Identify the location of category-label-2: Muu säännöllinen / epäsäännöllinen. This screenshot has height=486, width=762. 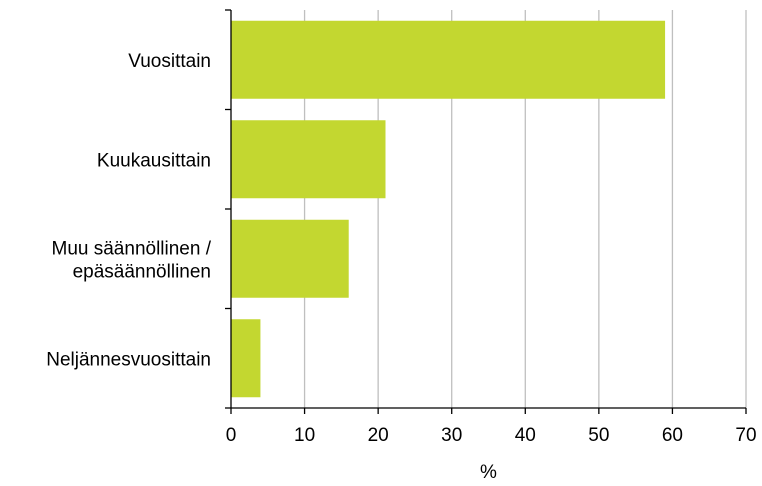
(132, 260).